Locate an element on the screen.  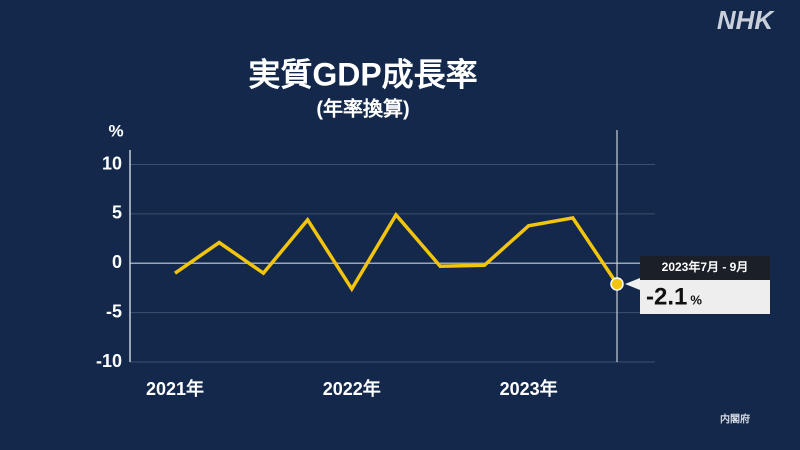
x-tick-label: 2023年 is located at coordinates (529, 388).